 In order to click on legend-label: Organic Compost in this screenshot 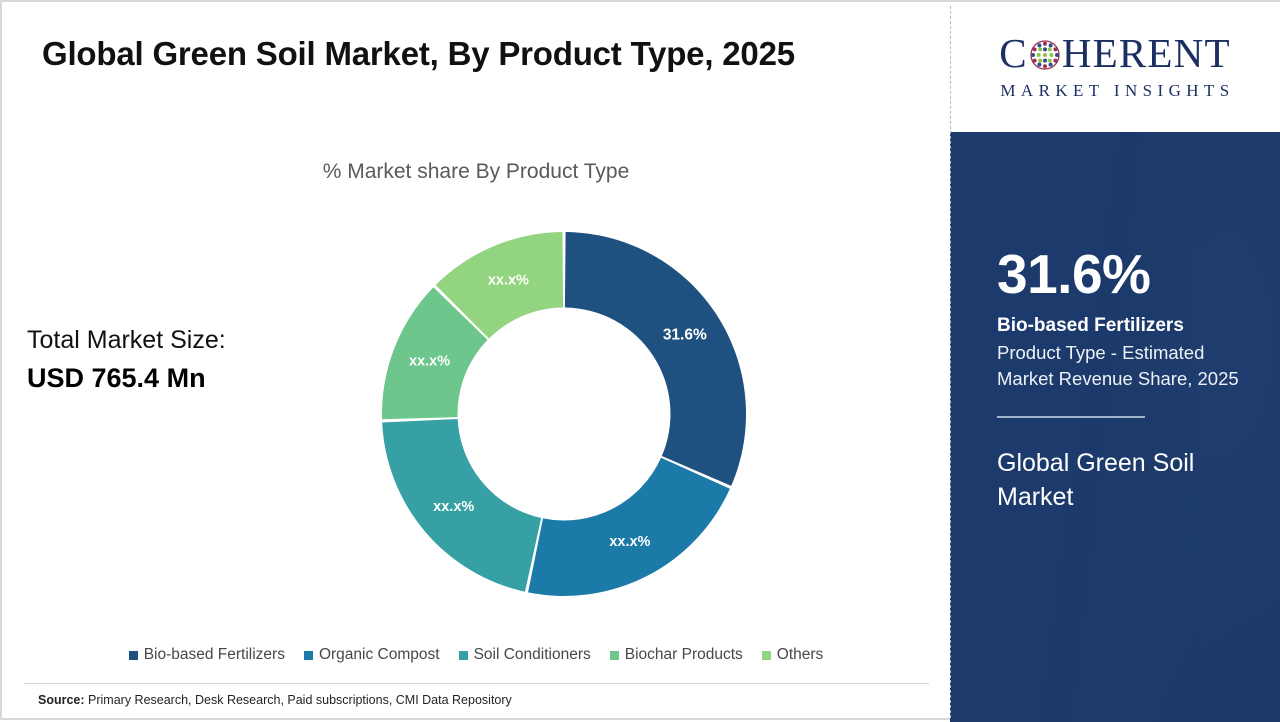, I will do `click(379, 654)`.